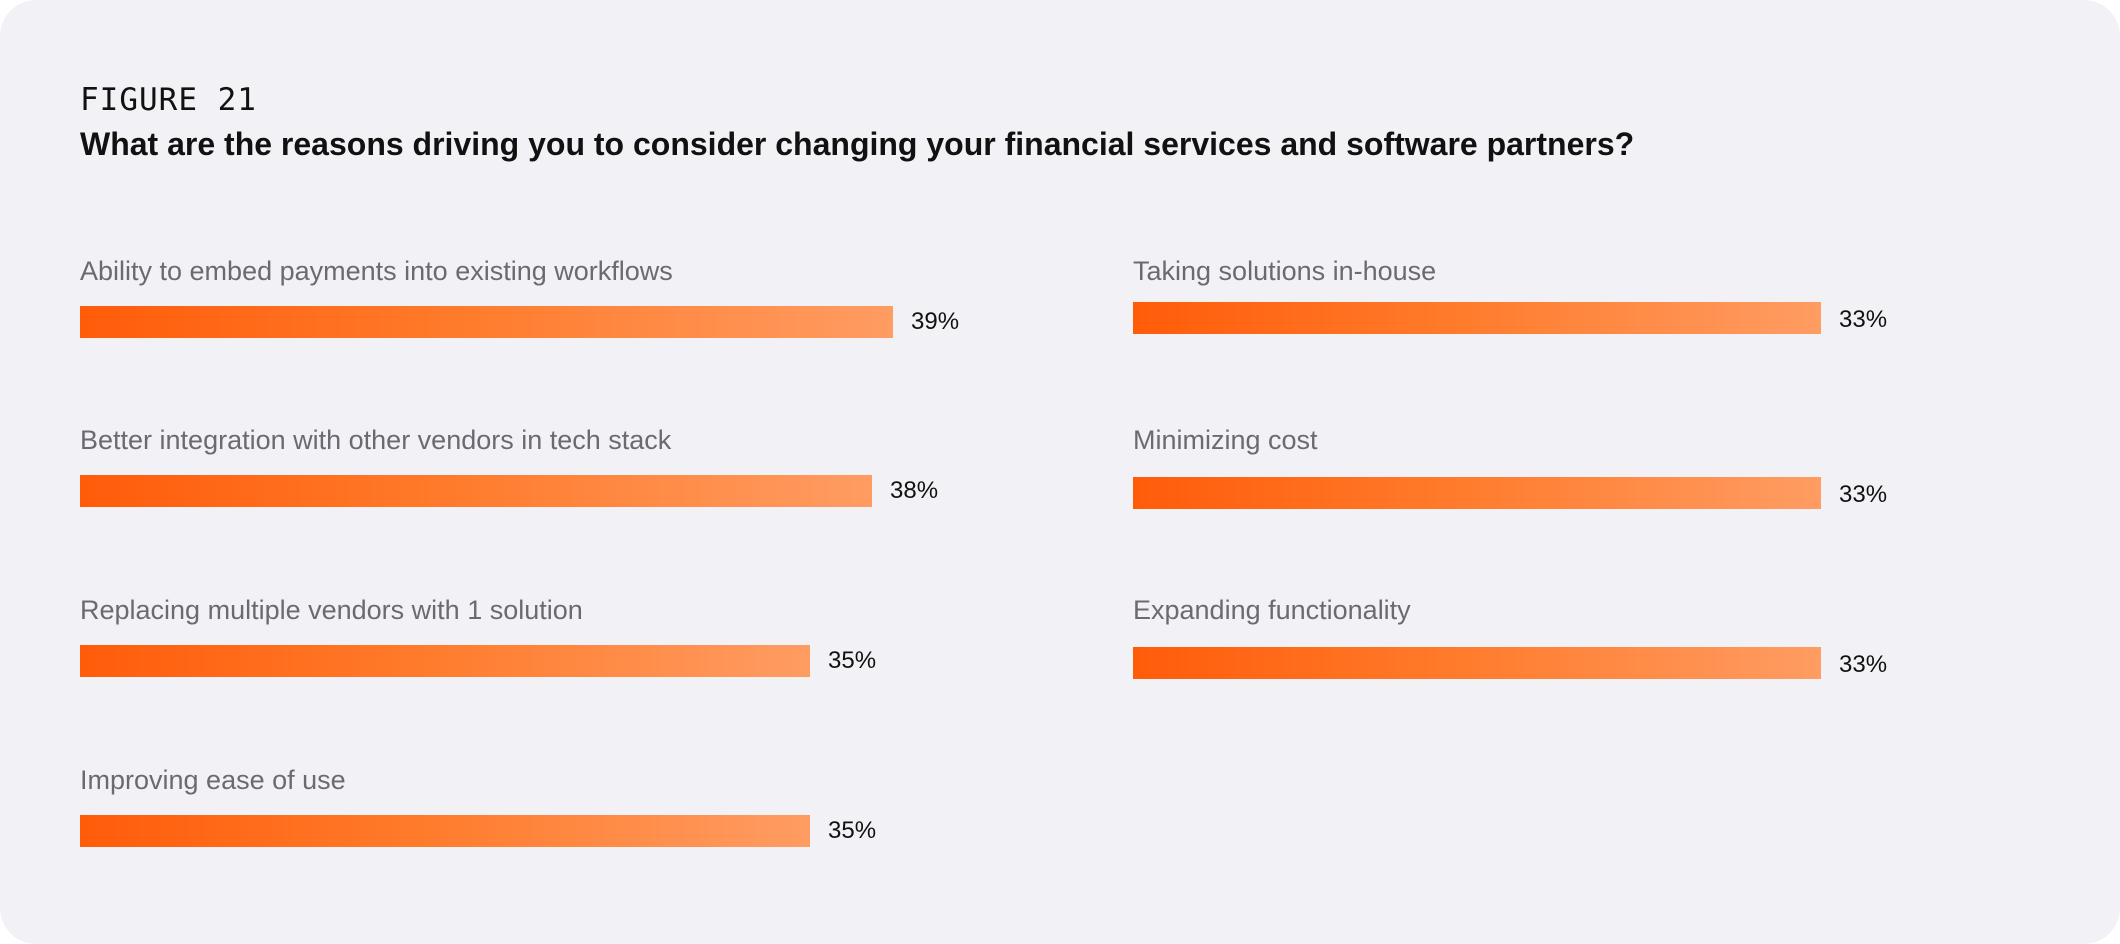 Image resolution: width=2120 pixels, height=944 pixels. What do you see at coordinates (935, 321) in the screenshot?
I see `bar-value-label: 39%` at bounding box center [935, 321].